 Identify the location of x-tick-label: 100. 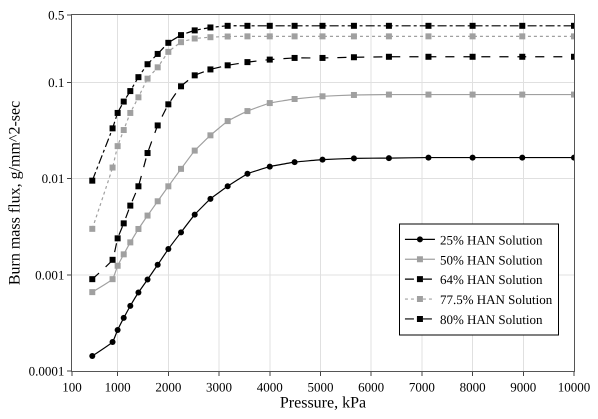
(72, 387).